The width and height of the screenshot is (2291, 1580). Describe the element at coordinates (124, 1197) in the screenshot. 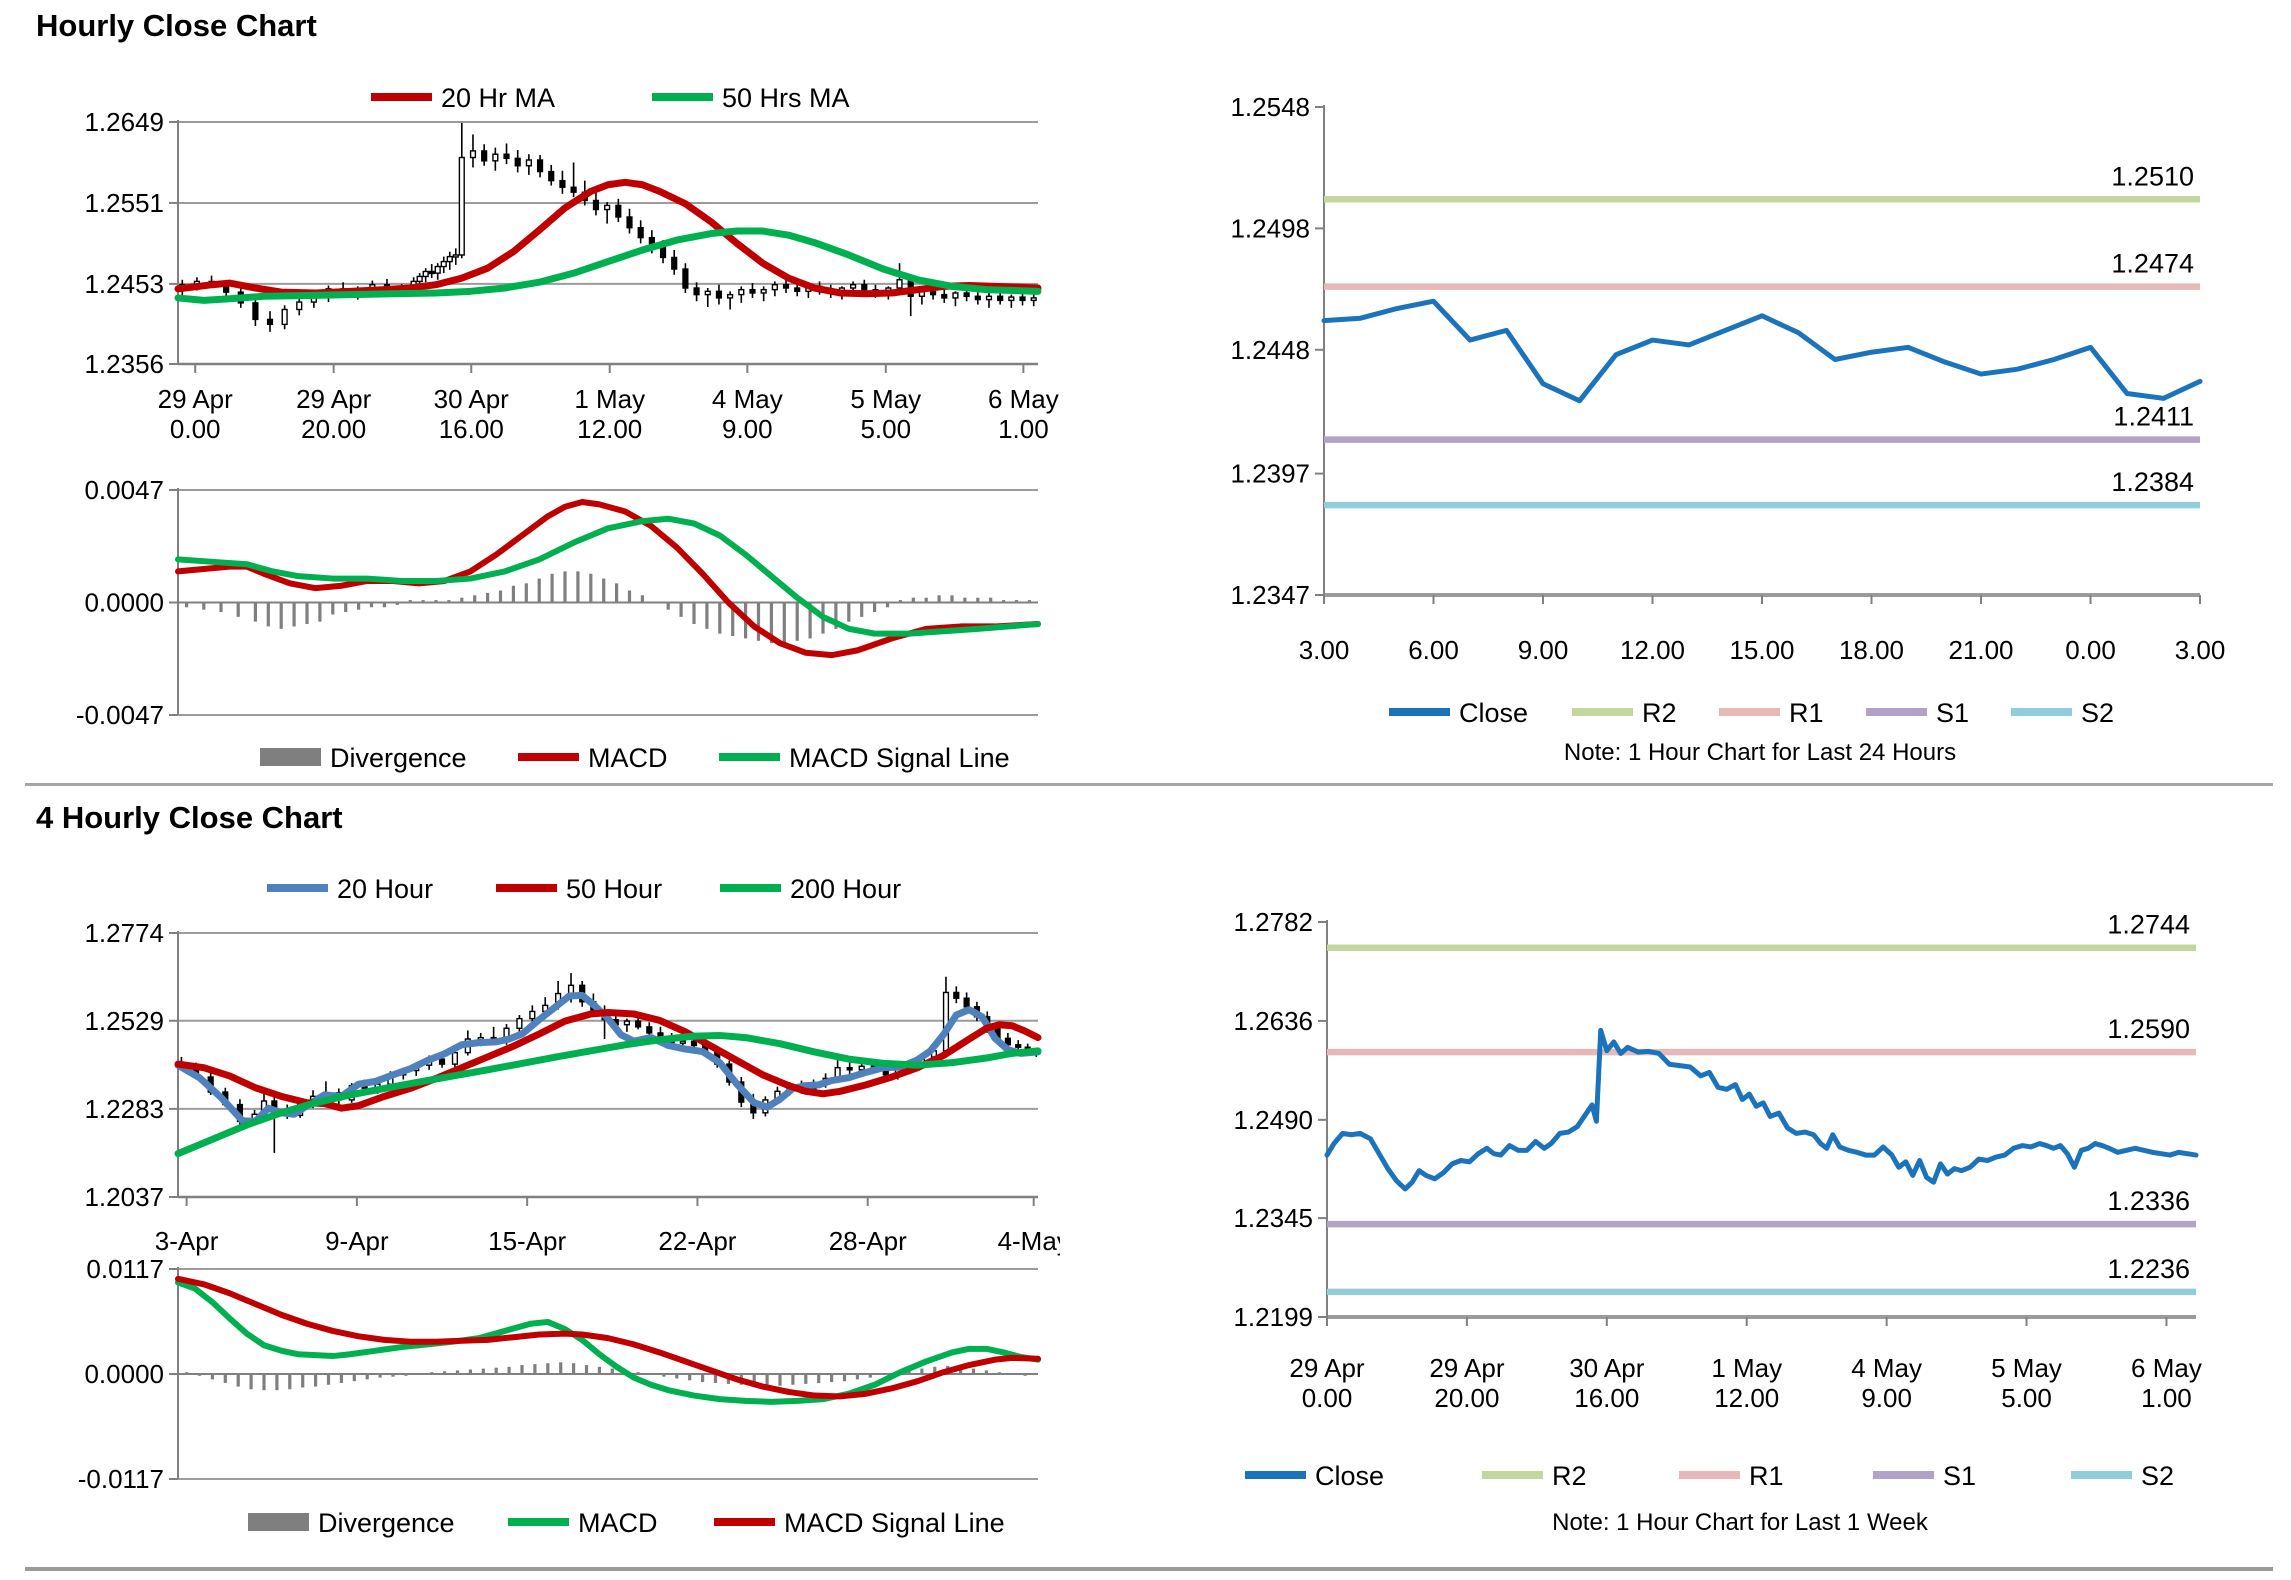

I see `svg-text: 1.2037` at that location.